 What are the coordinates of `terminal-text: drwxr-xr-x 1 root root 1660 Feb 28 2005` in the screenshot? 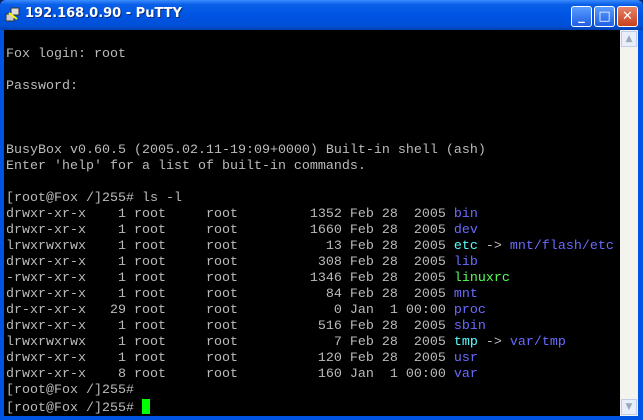 It's located at (230, 230).